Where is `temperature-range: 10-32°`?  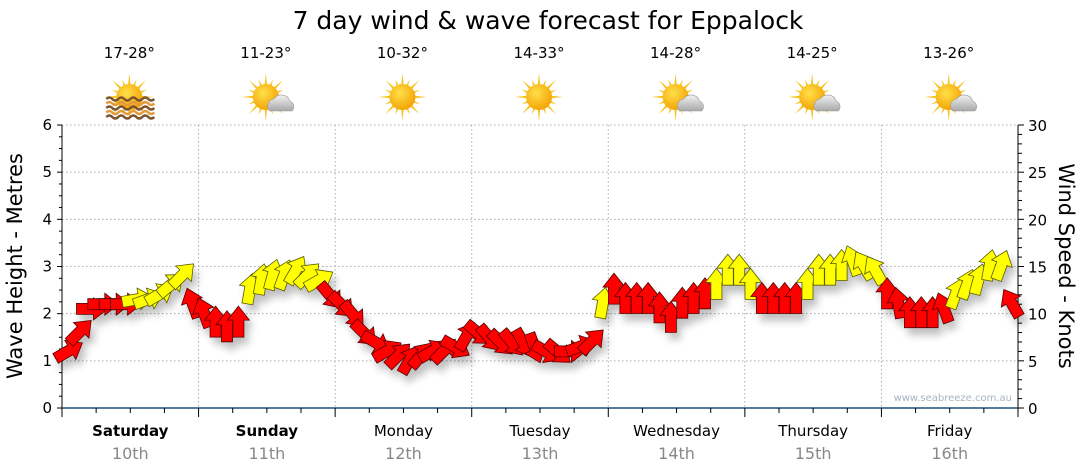
temperature-range: 10-32° is located at coordinates (402, 53).